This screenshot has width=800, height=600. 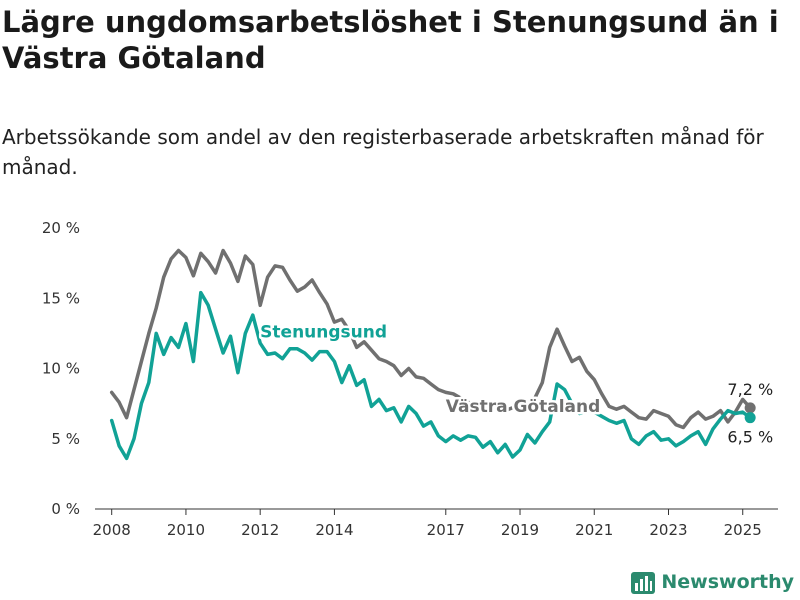 What do you see at coordinates (750, 437) in the screenshot?
I see `end-value-label-stenungsund: 6,5 %` at bounding box center [750, 437].